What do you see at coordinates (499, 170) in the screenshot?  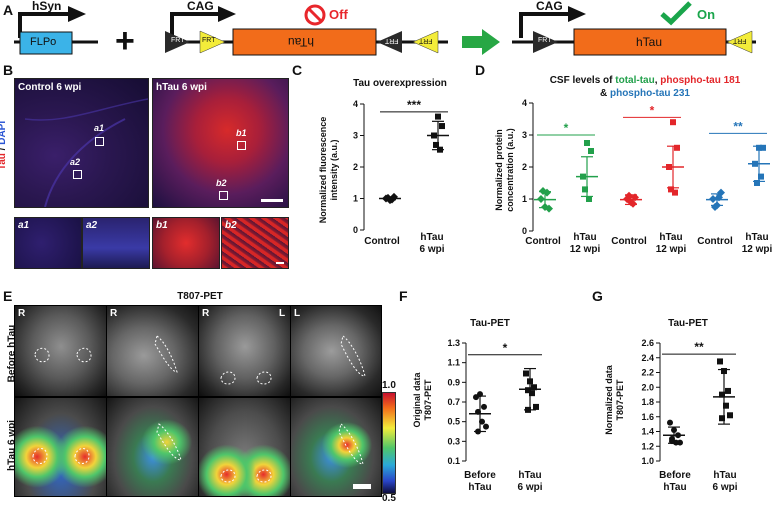 I see `chart-d-ylabel-line1: Normalized protein` at bounding box center [499, 170].